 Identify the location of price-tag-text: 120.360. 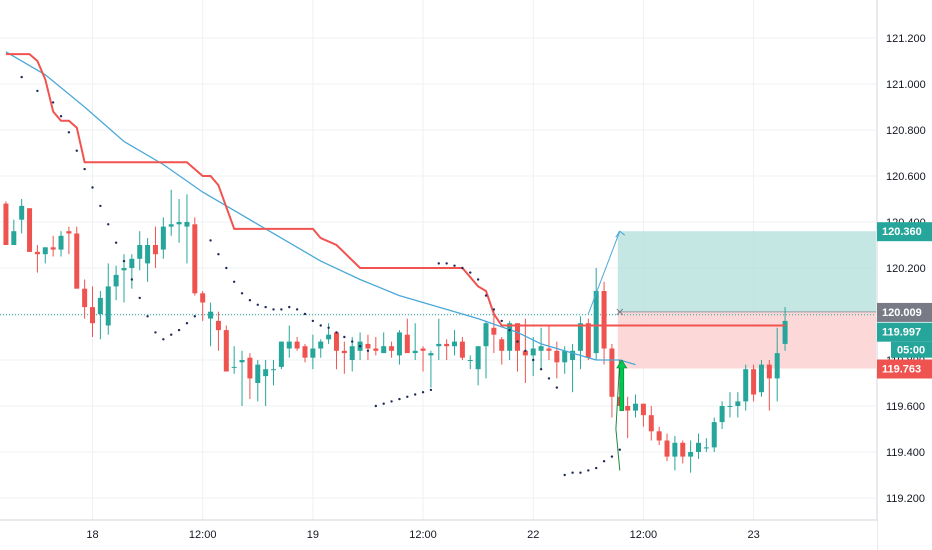
(902, 232).